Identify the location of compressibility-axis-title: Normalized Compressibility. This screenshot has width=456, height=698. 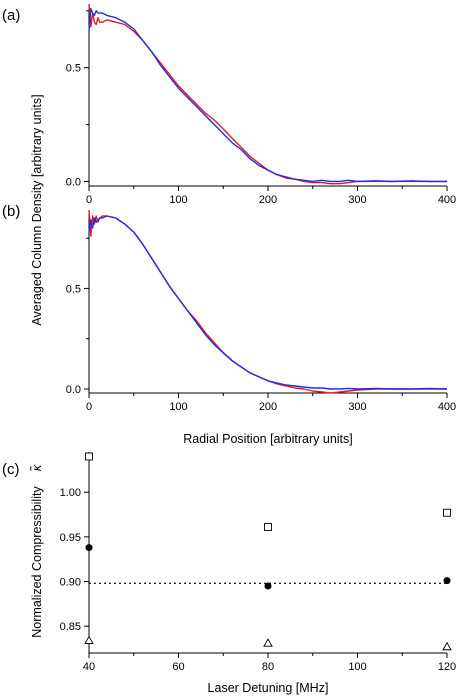
(37, 562).